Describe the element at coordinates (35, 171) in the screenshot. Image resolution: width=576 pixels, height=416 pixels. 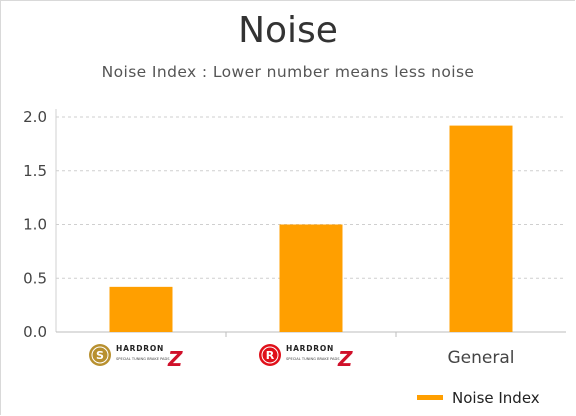
I see `y-tick-label-3: 1.5` at that location.